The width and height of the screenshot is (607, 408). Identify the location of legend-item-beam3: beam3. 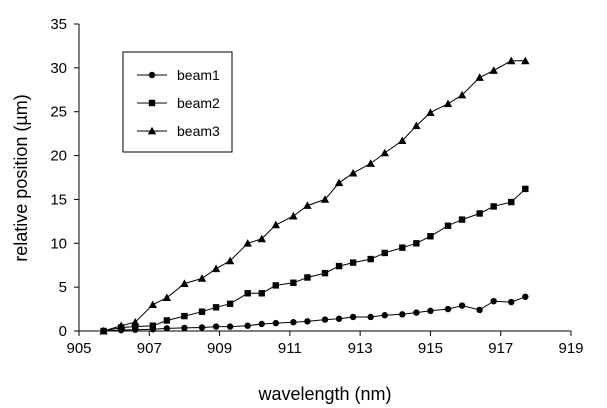
(178, 131).